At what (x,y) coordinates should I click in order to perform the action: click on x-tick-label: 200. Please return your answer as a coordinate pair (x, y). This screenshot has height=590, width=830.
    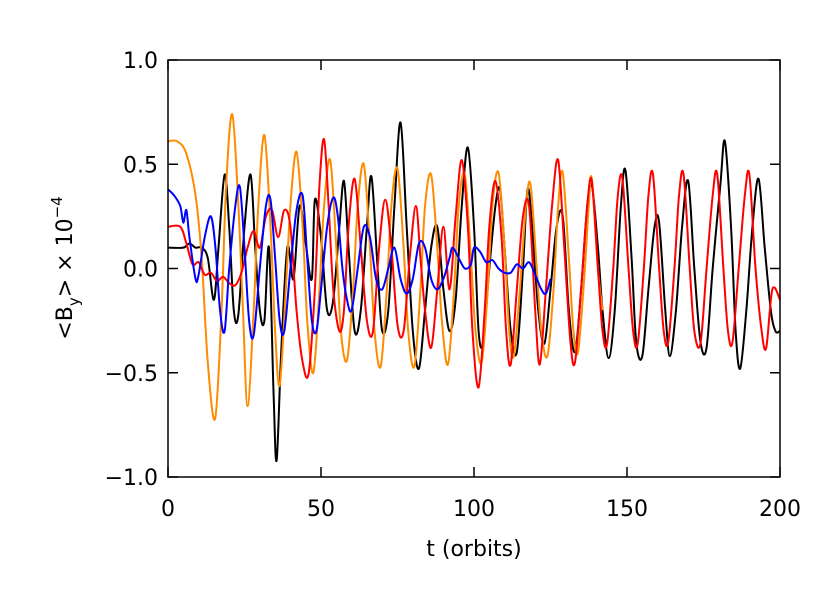
    Looking at the image, I should click on (780, 509).